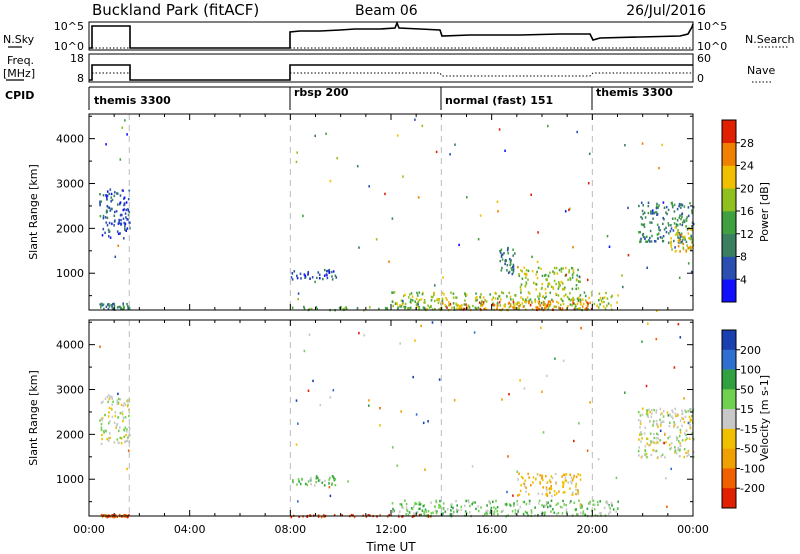  What do you see at coordinates (190, 529) in the screenshot?
I see `x-tick-label: 04:00` at bounding box center [190, 529].